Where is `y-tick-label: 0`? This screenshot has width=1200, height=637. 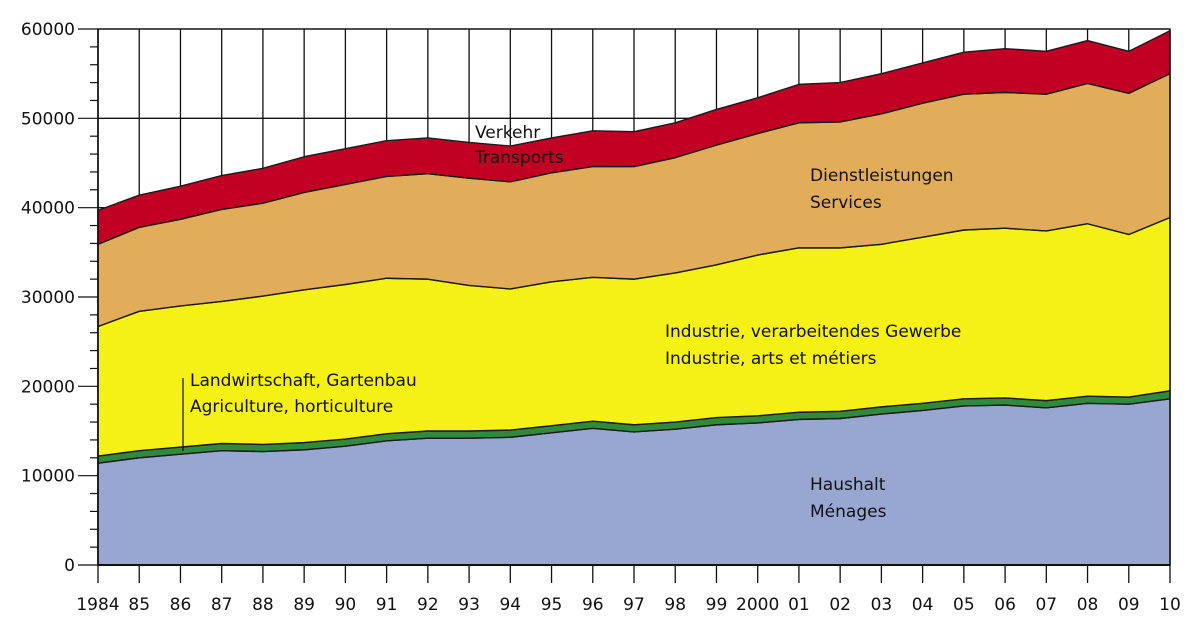 y-tick-label: 0 is located at coordinates (69, 566).